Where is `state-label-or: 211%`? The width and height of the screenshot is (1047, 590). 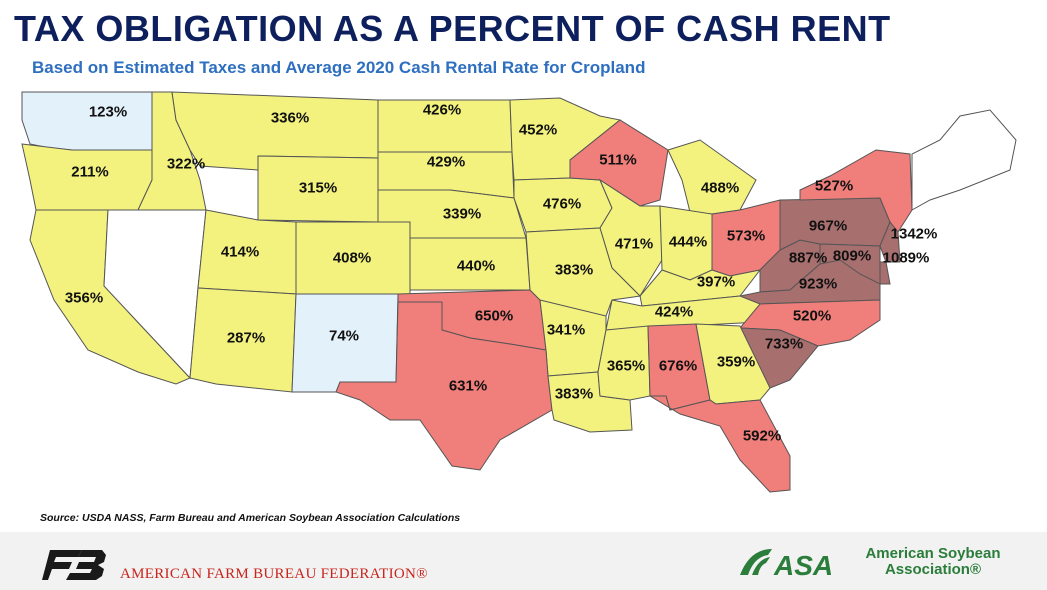 state-label-or: 211% is located at coordinates (90, 172).